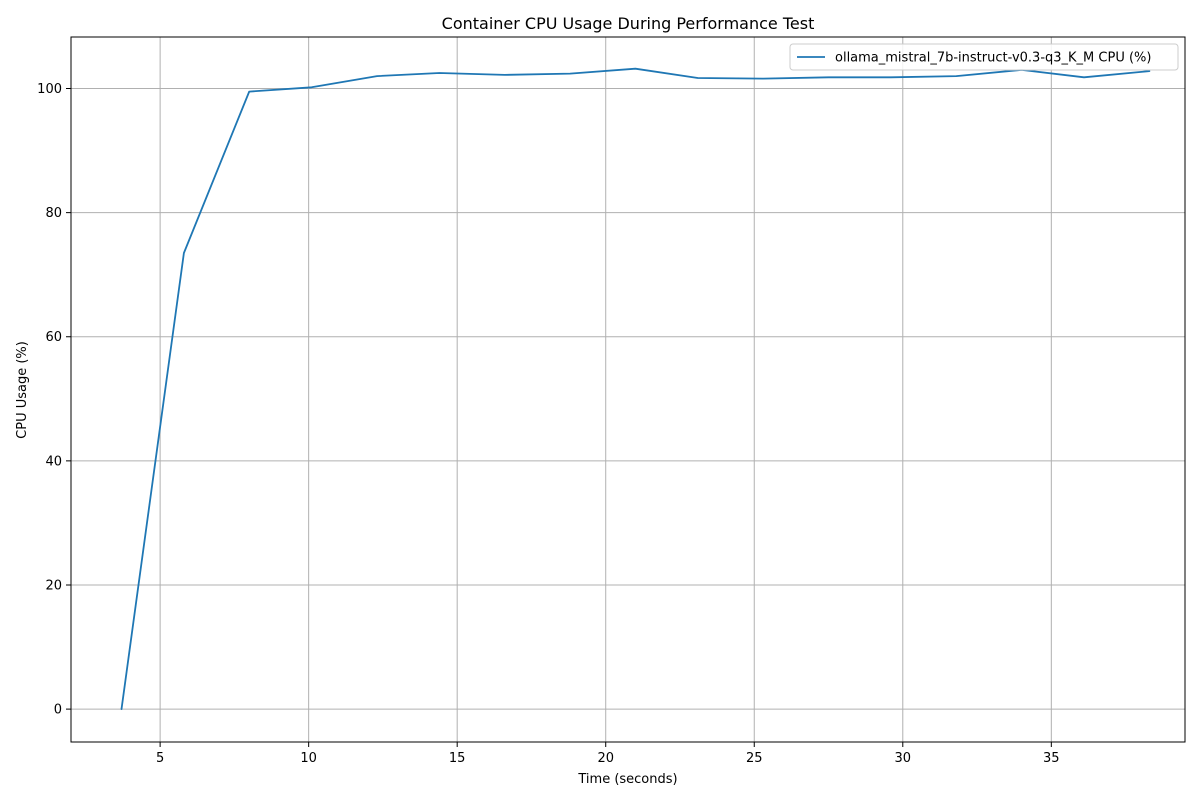  What do you see at coordinates (53, 213) in the screenshot?
I see `y-tick-label: 80` at bounding box center [53, 213].